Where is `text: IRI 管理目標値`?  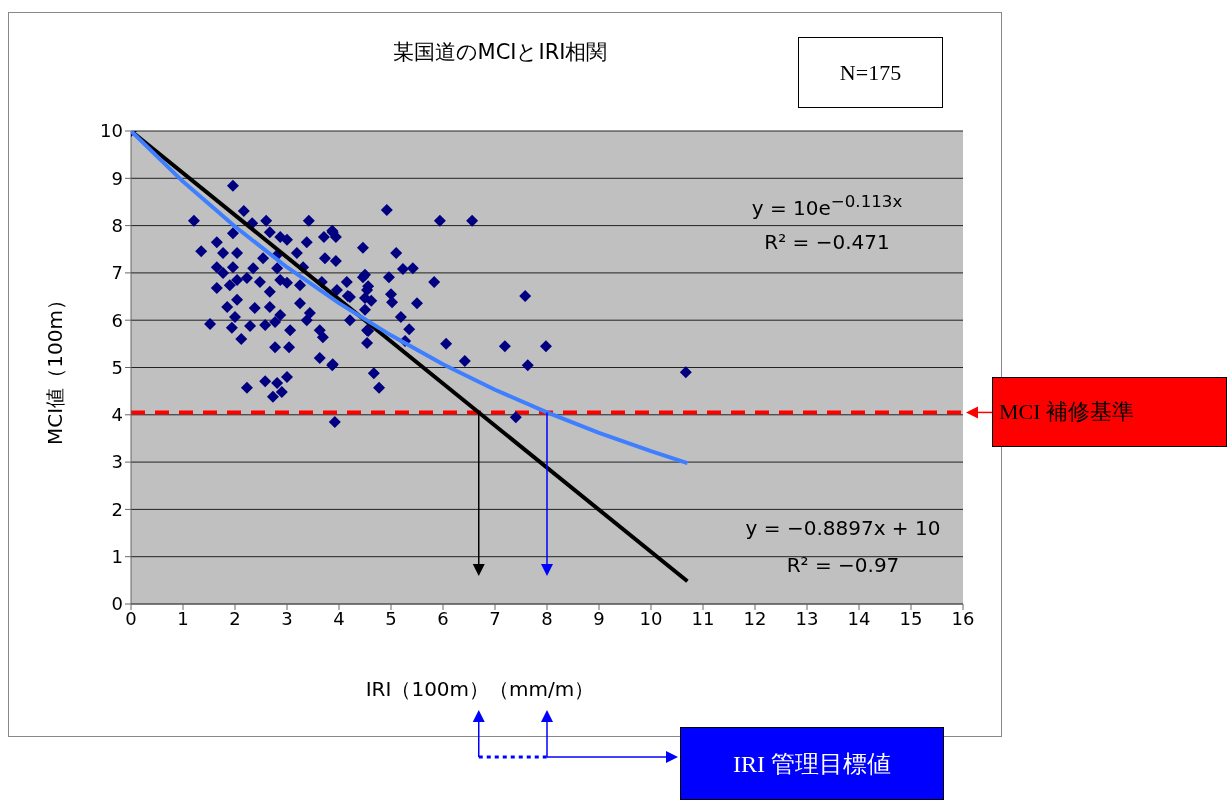 text: IRI 管理目標値 is located at coordinates (812, 763).